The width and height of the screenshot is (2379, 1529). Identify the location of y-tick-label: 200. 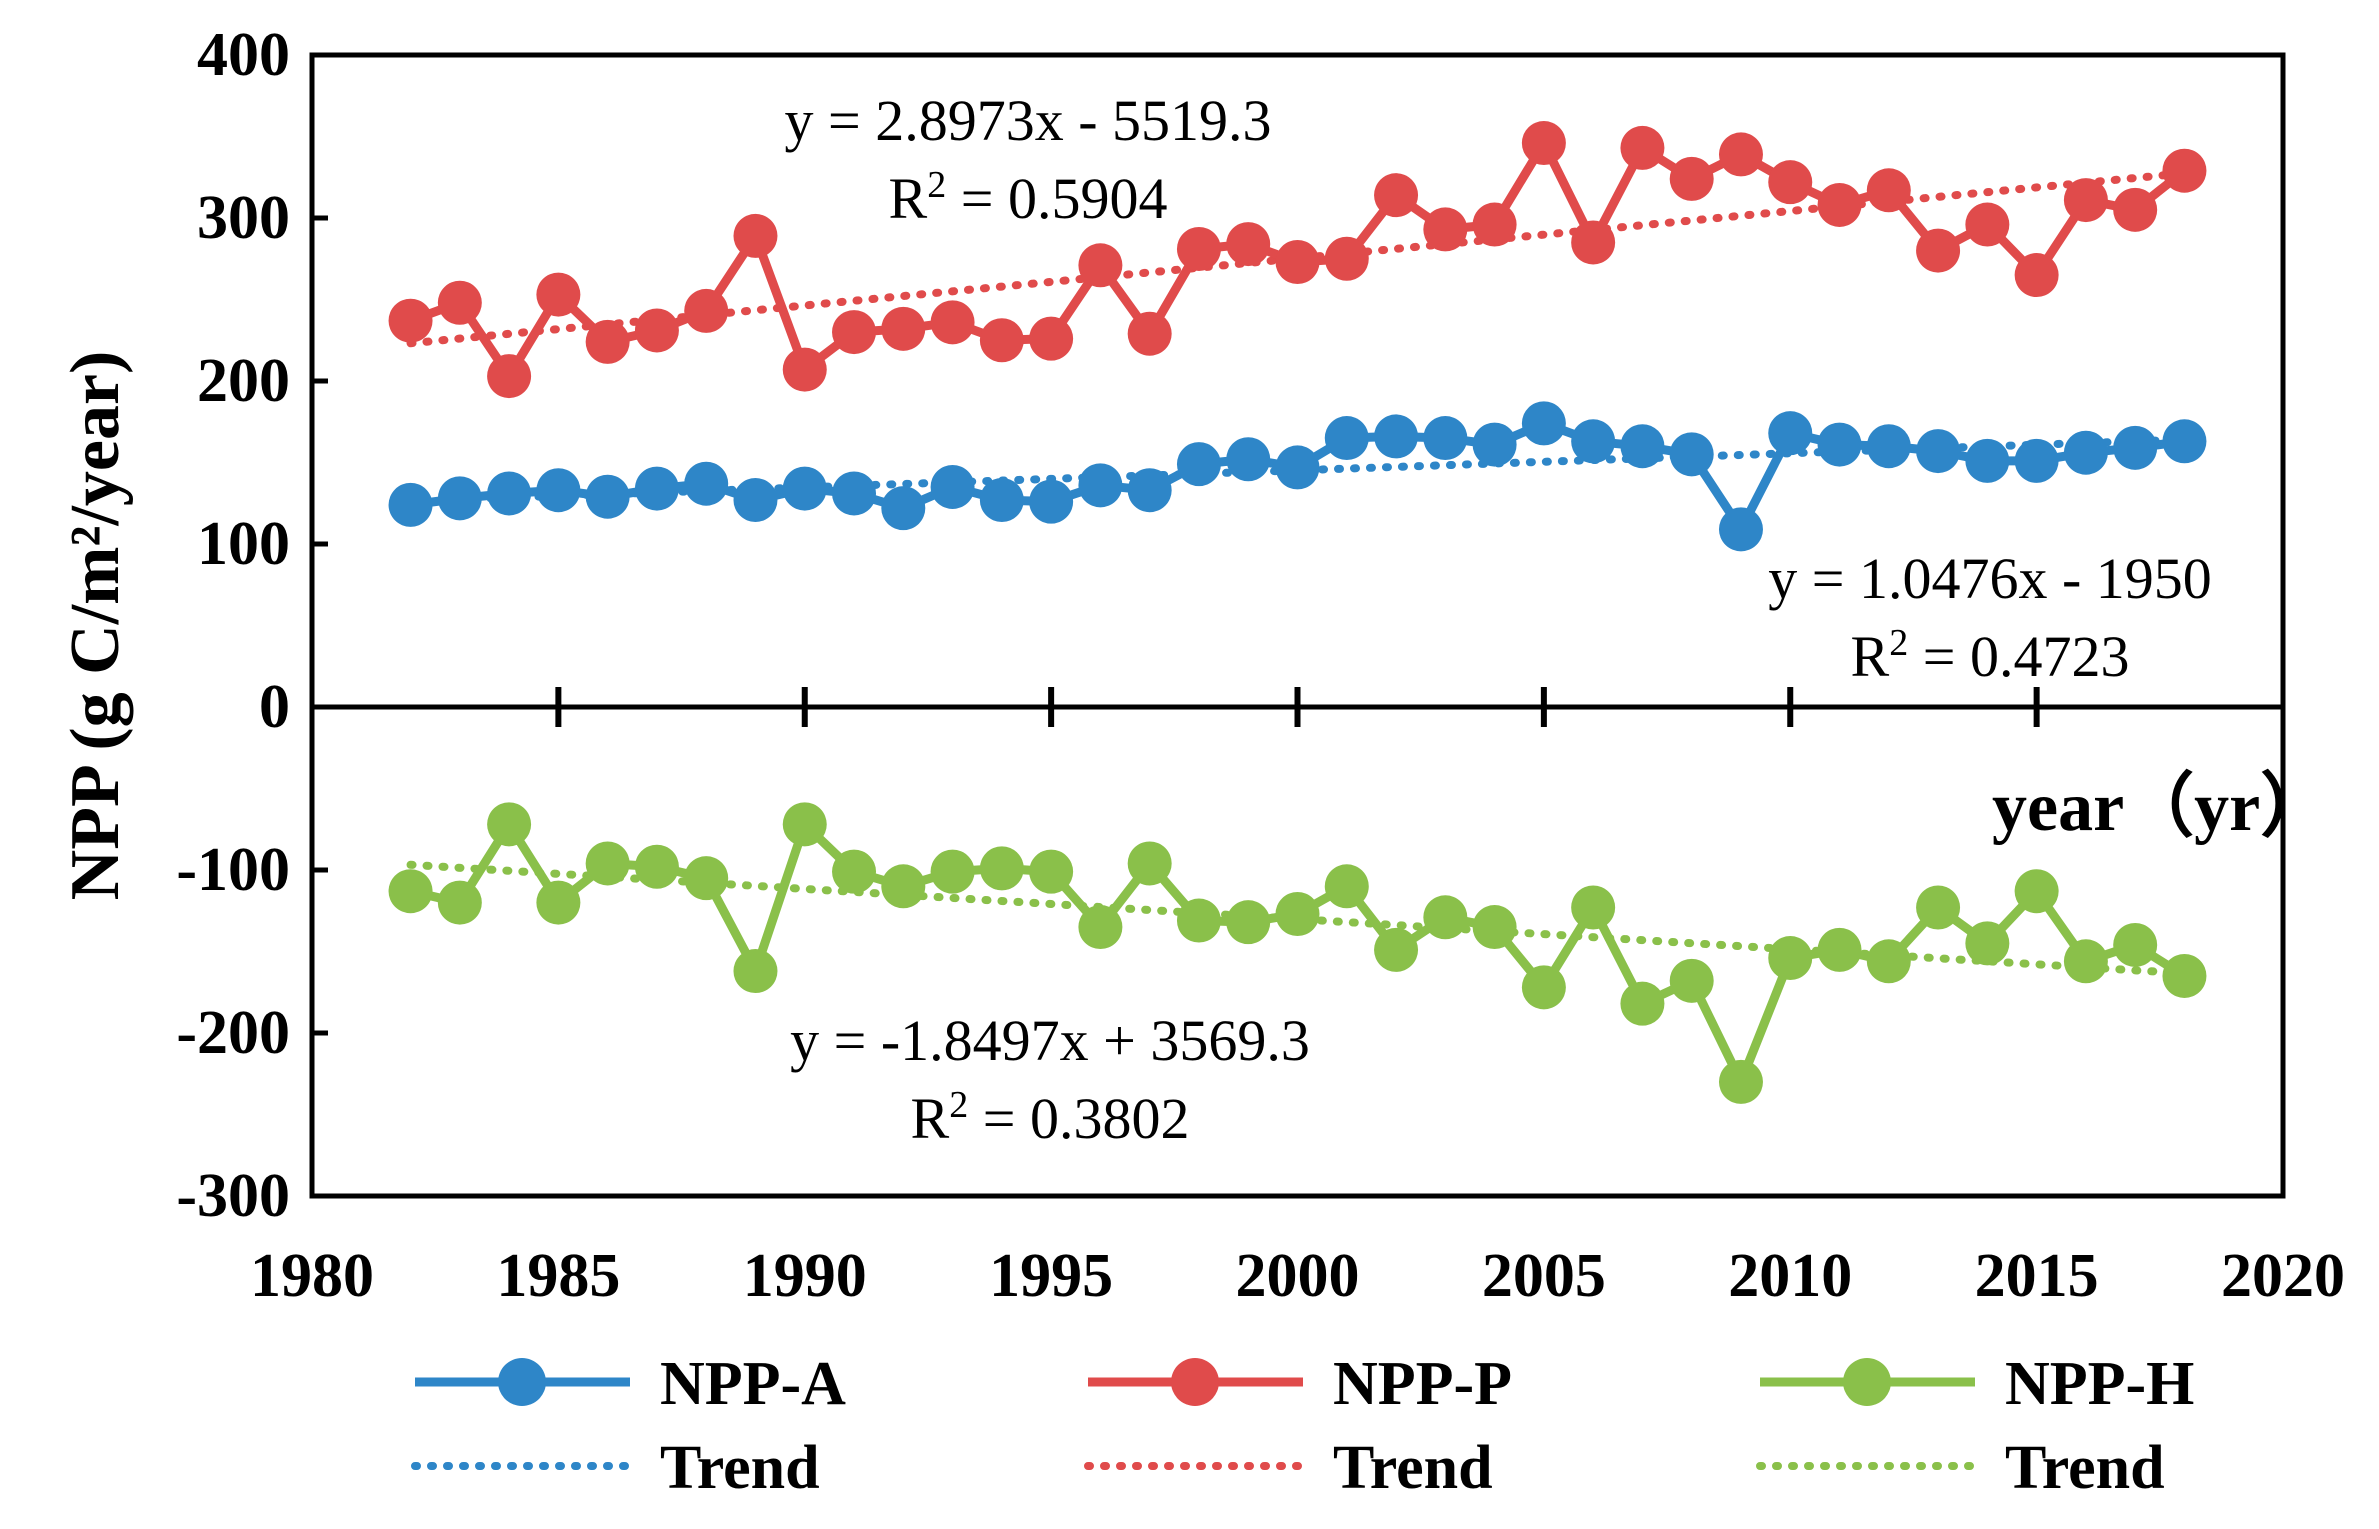
(243, 381).